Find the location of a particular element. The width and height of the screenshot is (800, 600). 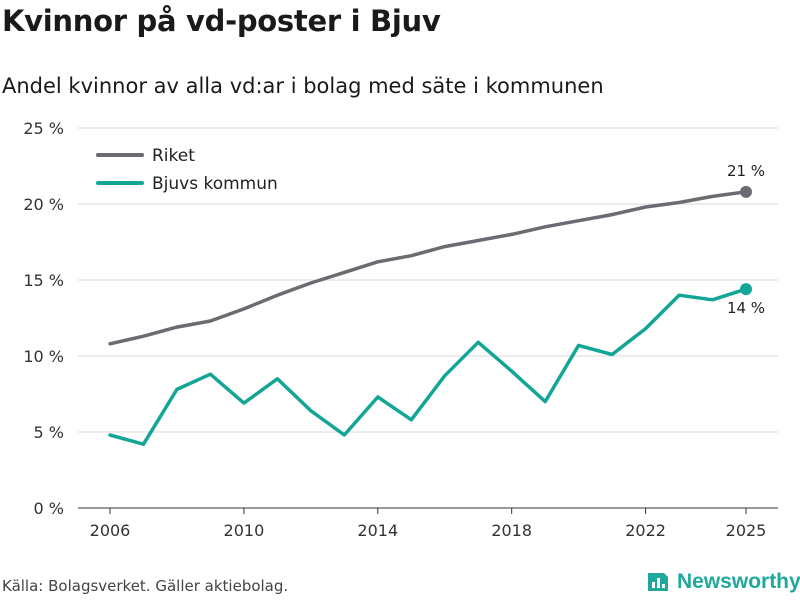

x-tick-label: 2022 is located at coordinates (645, 530).